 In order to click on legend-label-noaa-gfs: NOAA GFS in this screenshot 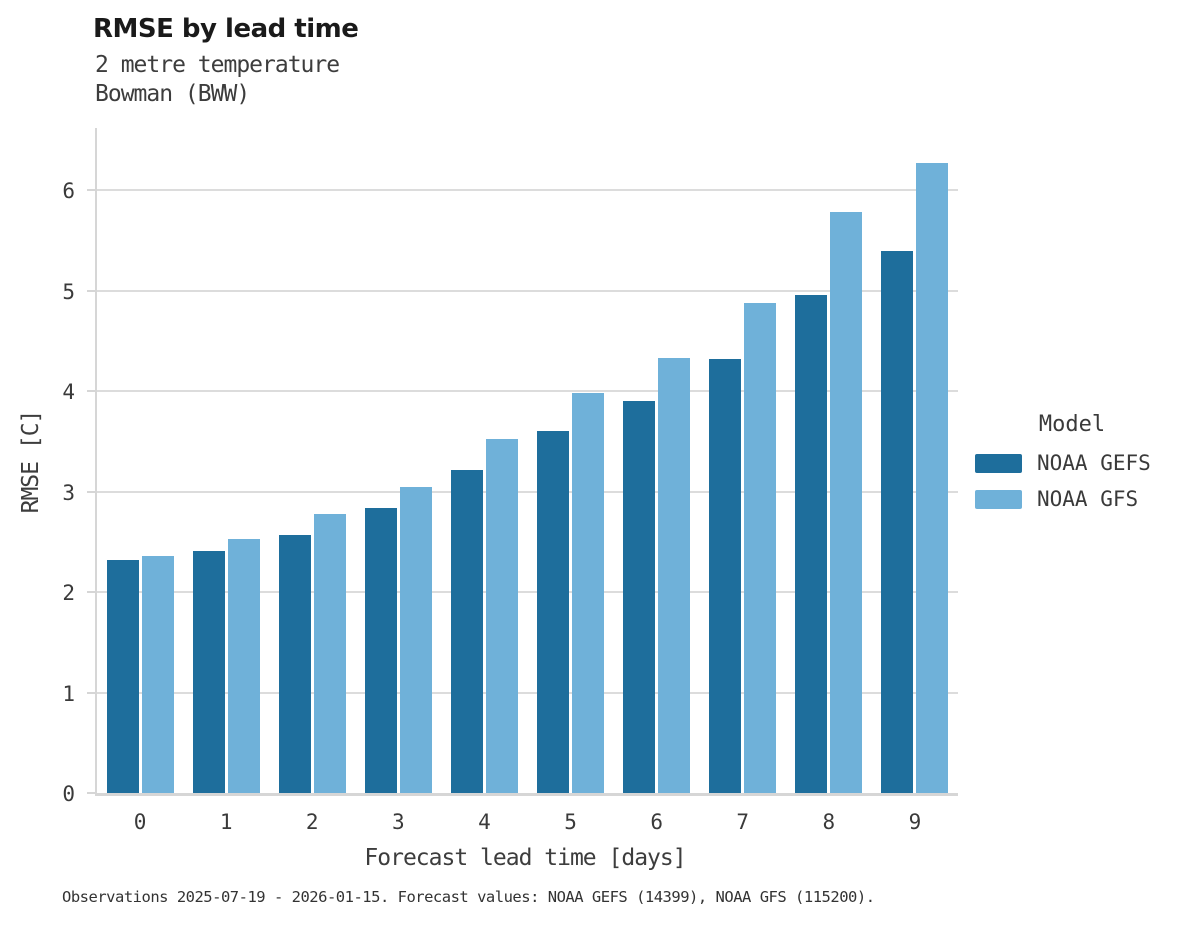, I will do `click(1088, 499)`.